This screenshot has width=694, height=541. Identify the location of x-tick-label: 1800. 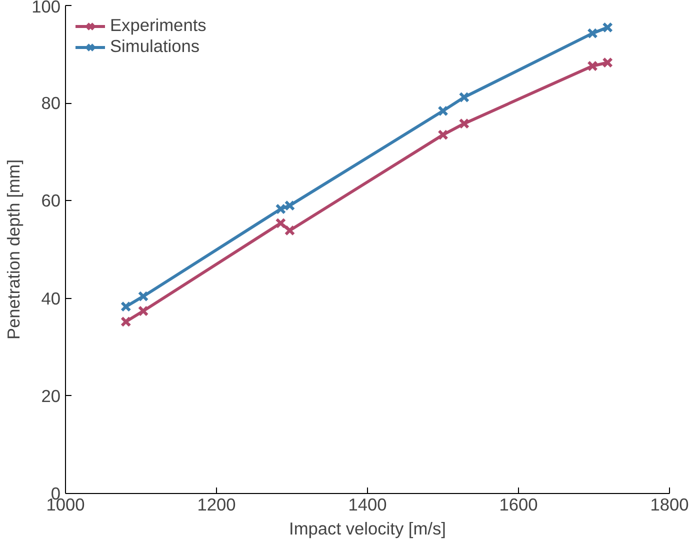
(669, 504).